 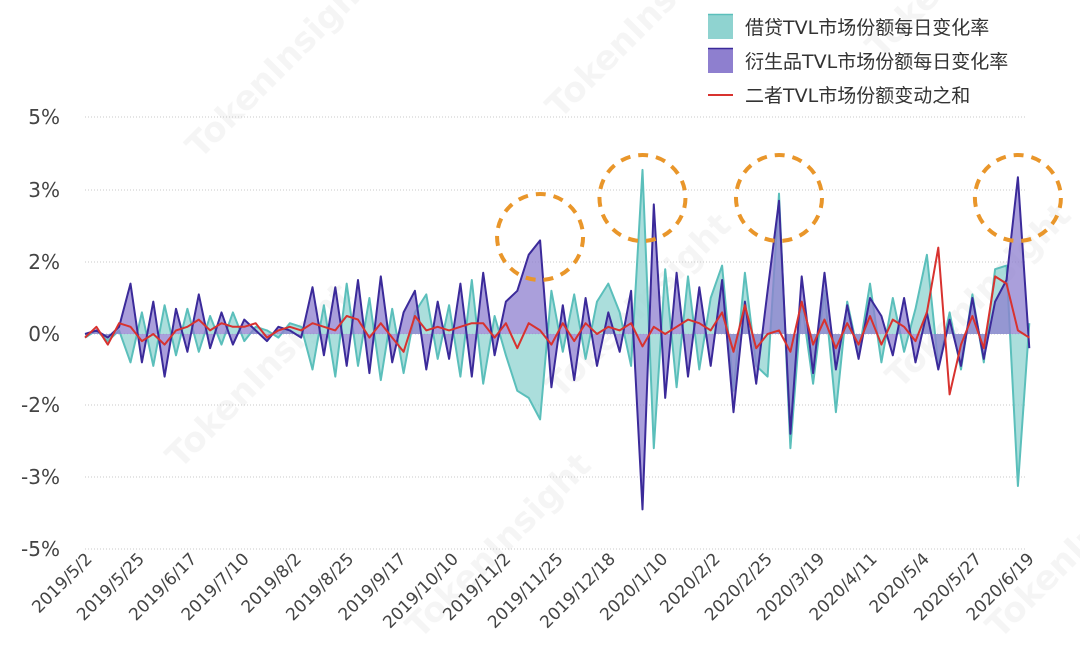 What do you see at coordinates (867, 28) in the screenshot?
I see `legend-label-lending: 借贷TVL市场份额每日变化率` at bounding box center [867, 28].